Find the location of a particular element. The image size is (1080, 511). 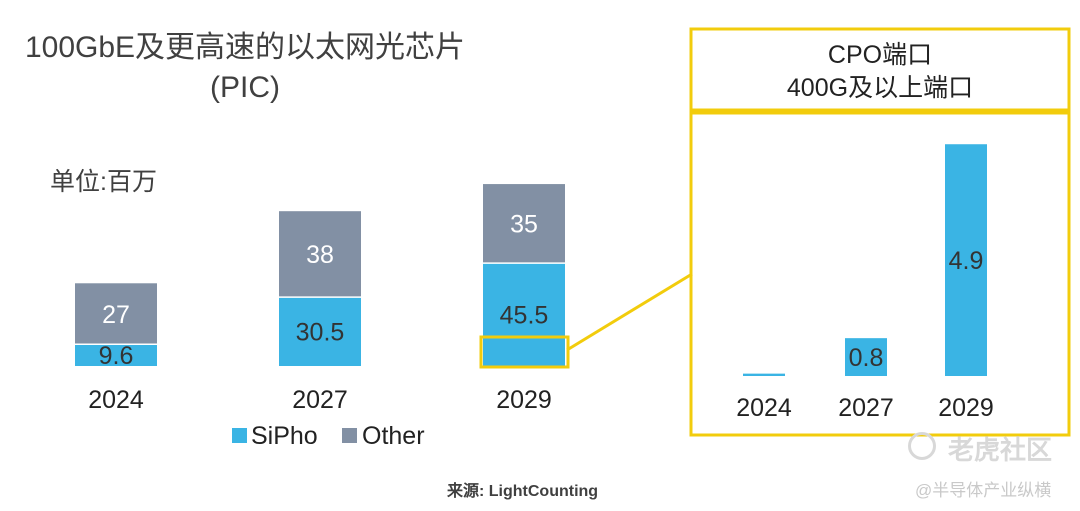

bar-other-2027 is located at coordinates (320, 254).